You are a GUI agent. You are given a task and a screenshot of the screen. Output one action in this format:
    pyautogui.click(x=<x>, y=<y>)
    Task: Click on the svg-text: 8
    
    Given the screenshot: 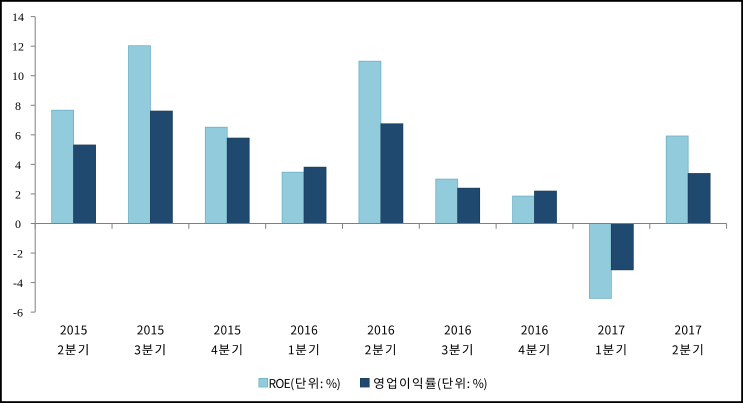 What is the action you would take?
    pyautogui.click(x=18, y=106)
    